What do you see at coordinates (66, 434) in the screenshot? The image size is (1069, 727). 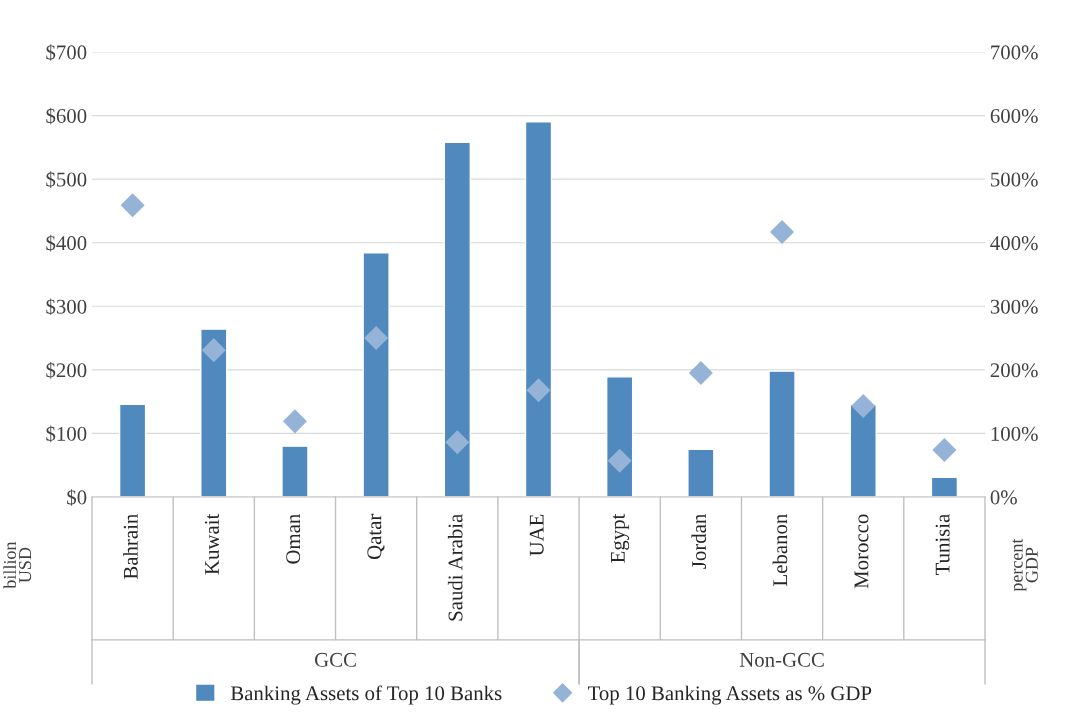 I see `y-tick-label: $100` at bounding box center [66, 434].